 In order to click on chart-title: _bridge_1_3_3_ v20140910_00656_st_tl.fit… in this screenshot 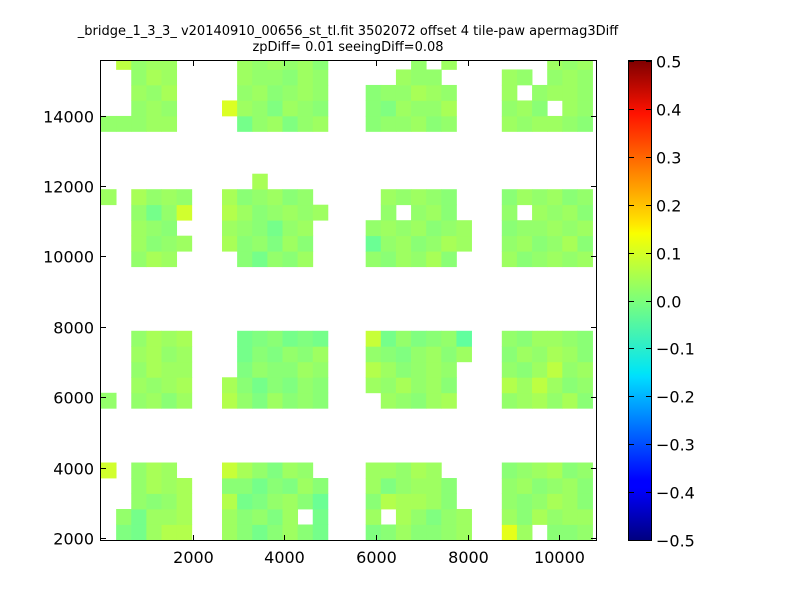, I will do `click(348, 31)`.